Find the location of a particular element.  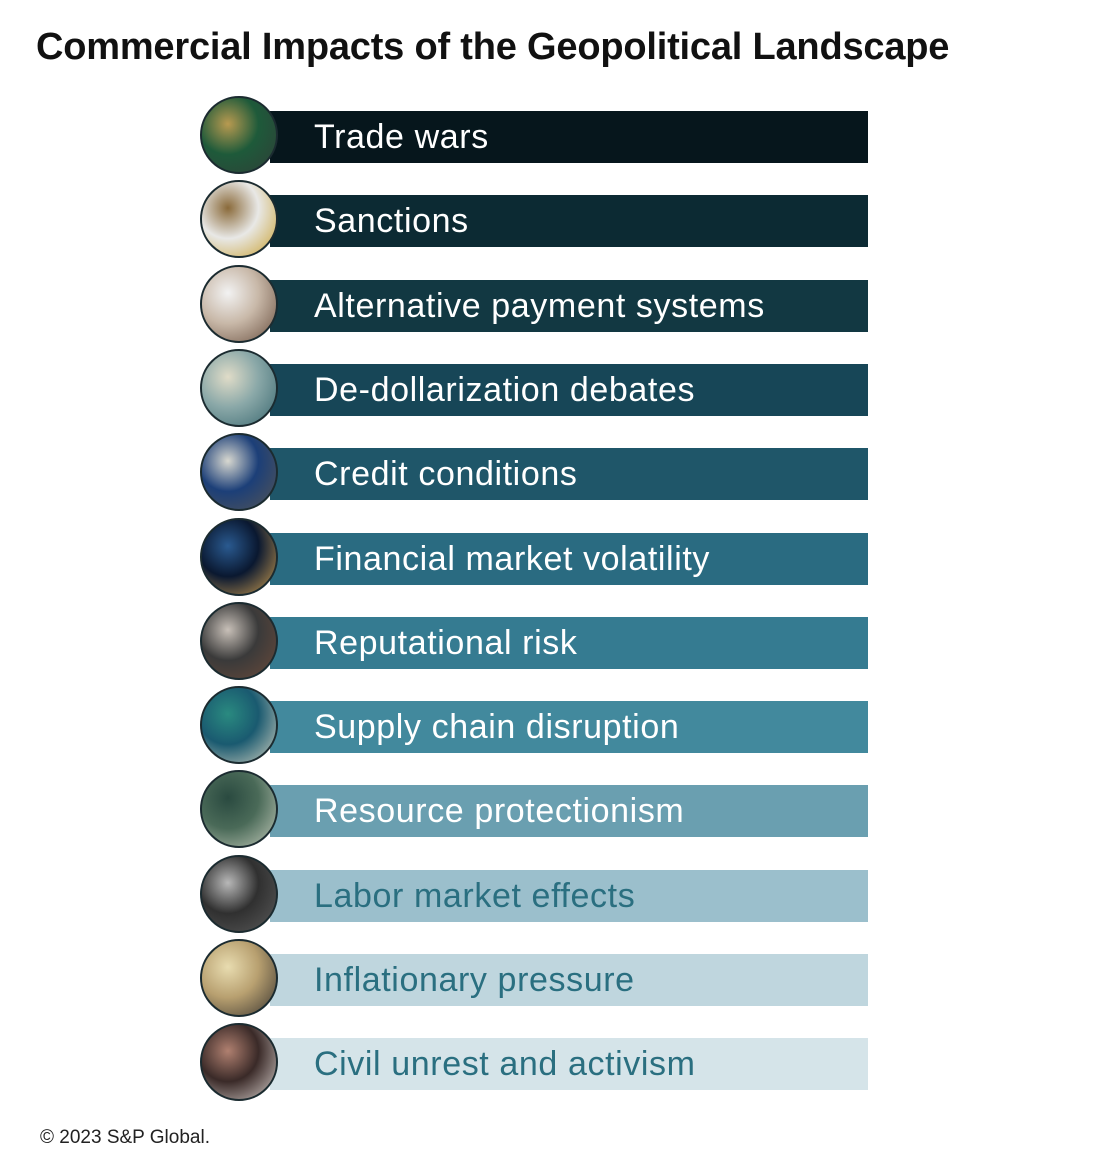

impact-label: Financial market volatility is located at coordinates (512, 558).